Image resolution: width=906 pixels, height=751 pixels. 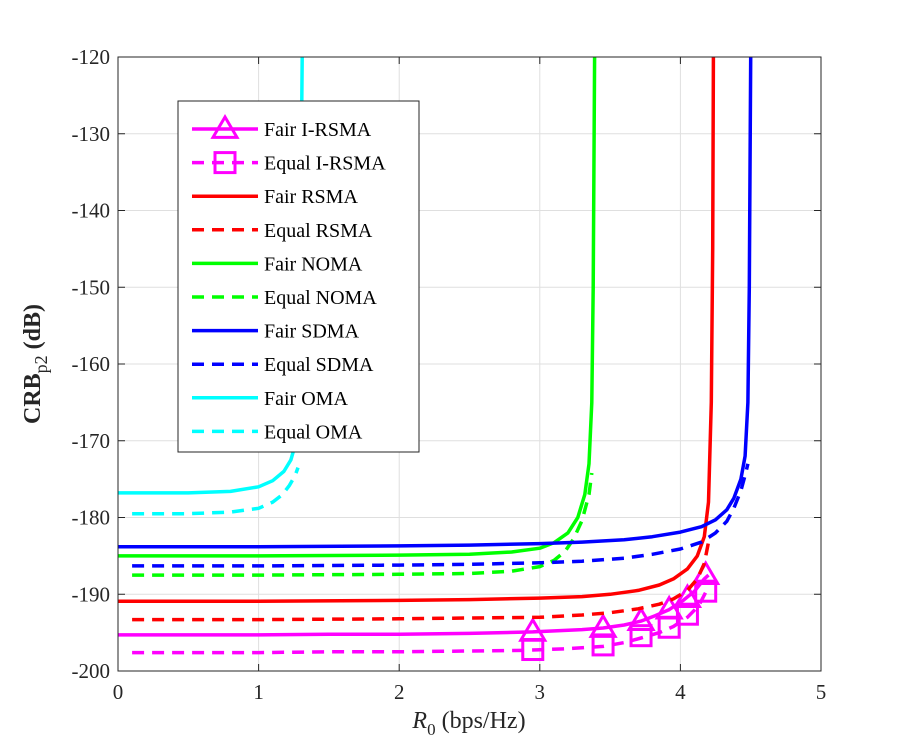 I want to click on legend-entry-equal-sdma: Equal SDMA, so click(x=283, y=365).